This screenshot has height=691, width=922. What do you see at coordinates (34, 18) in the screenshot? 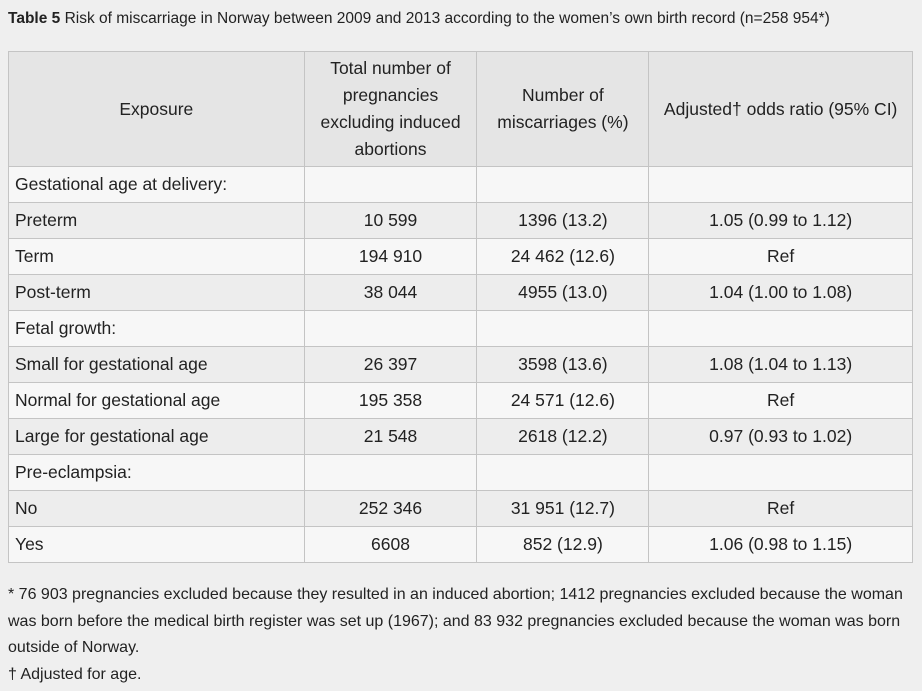
I see `table-number: Table 5` at bounding box center [34, 18].